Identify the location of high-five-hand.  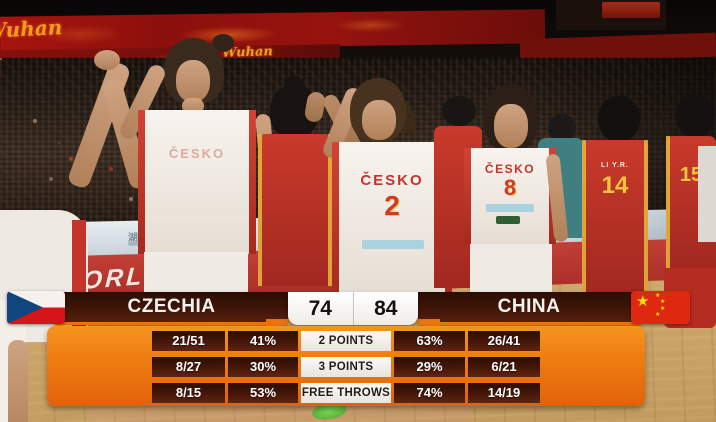
(315, 107).